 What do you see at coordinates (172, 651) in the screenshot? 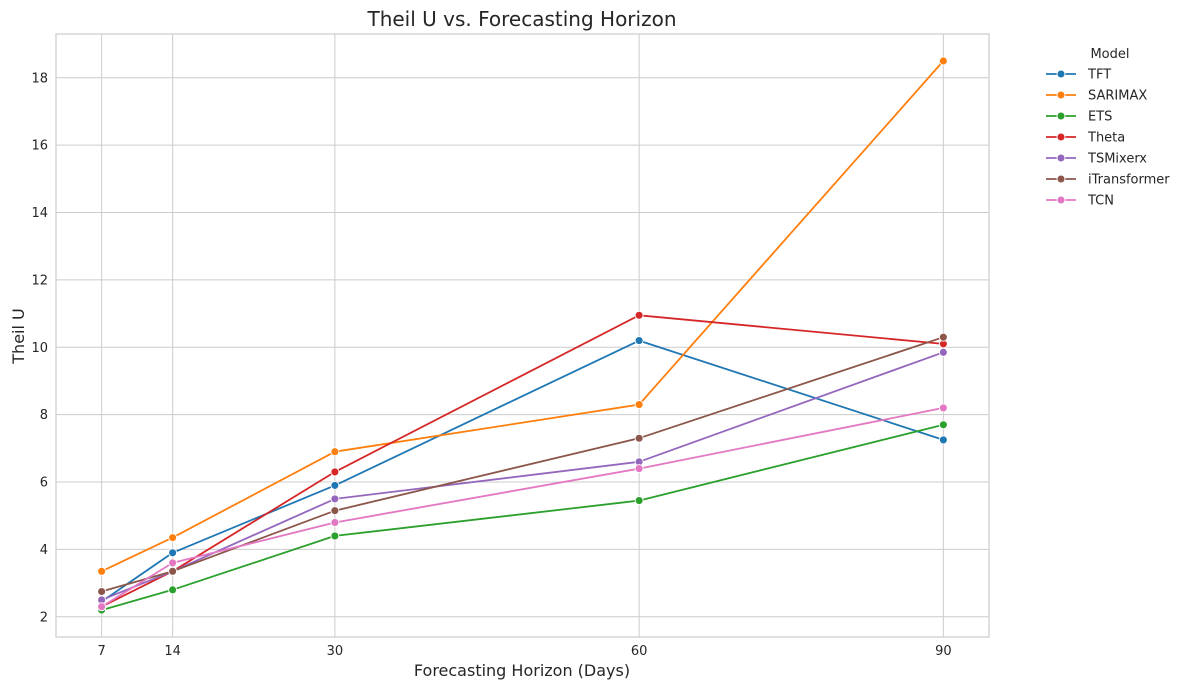
I see `x-tick-label: 14` at bounding box center [172, 651].